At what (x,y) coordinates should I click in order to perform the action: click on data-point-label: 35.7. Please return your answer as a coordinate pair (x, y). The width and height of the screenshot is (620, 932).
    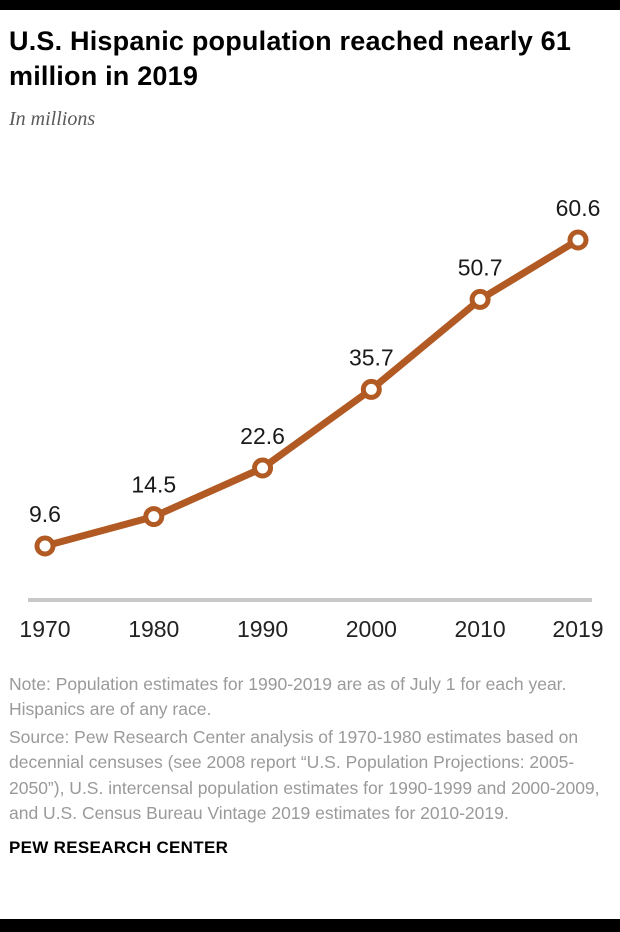
    Looking at the image, I should click on (371, 357).